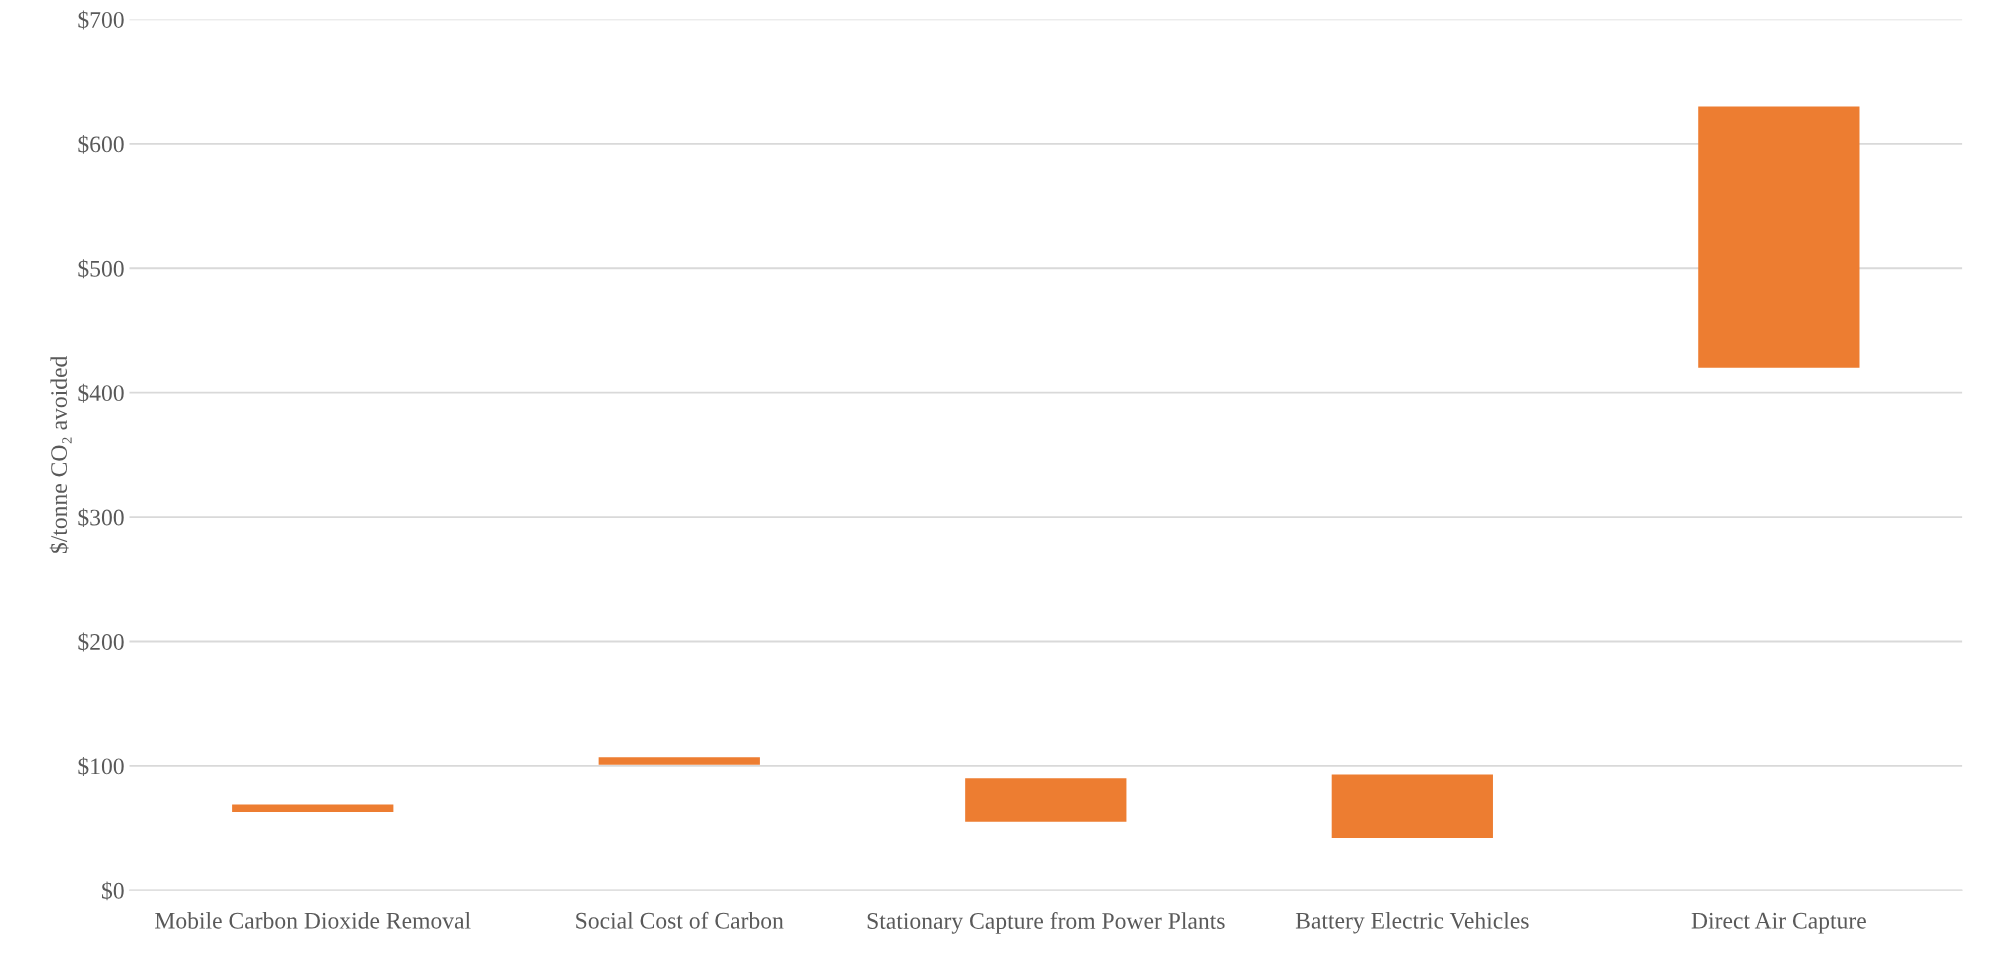 The width and height of the screenshot is (1992, 973). I want to click on x-tick-label: Social Cost of Carbon, so click(680, 920).